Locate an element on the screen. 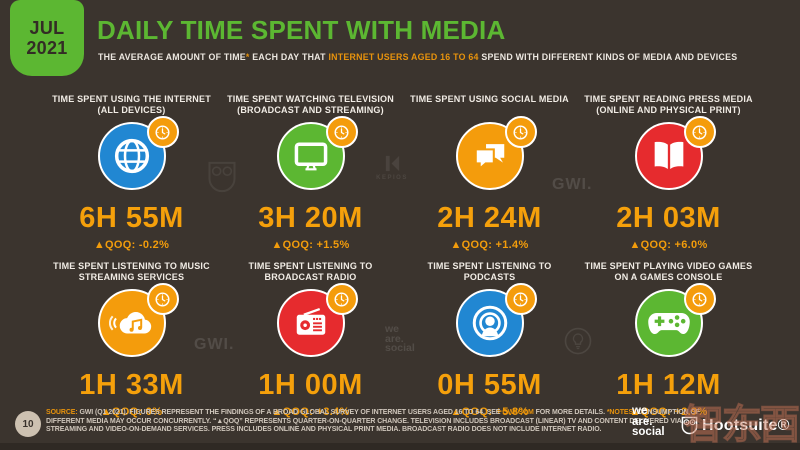  subtitle-pre: THE AVERAGE AMOUNT OF TIME is located at coordinates (172, 57).